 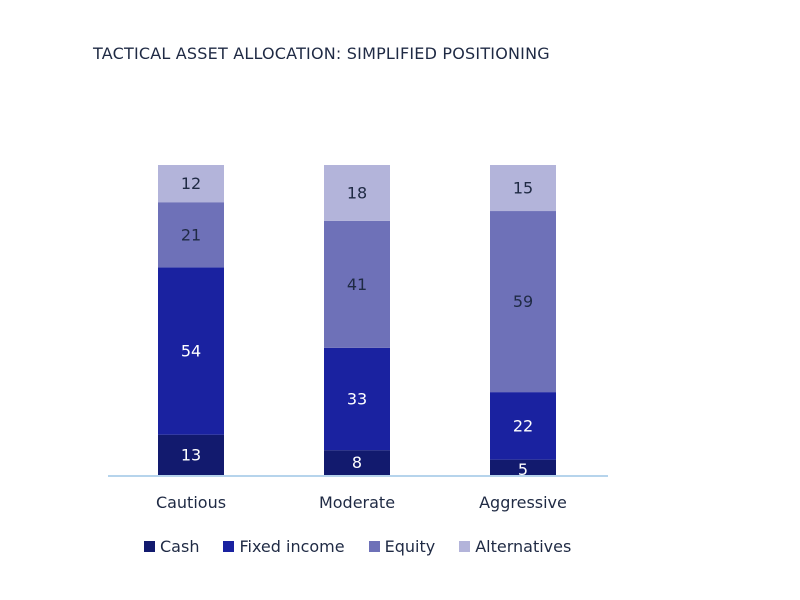 What do you see at coordinates (180, 546) in the screenshot?
I see `legend-label: Cash` at bounding box center [180, 546].